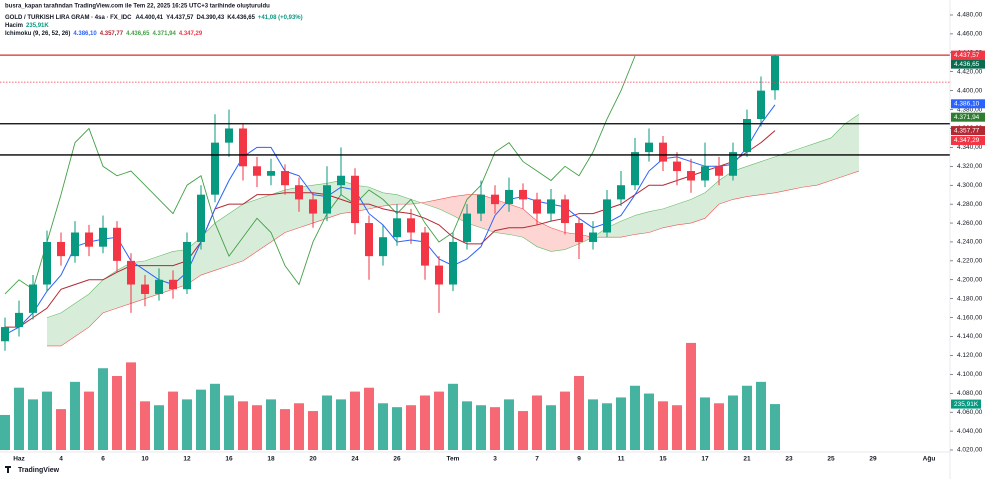 This screenshot has height=479, width=990. Describe the element at coordinates (967, 64) in the screenshot. I see `price-tag-label: 4.436,65` at that location.